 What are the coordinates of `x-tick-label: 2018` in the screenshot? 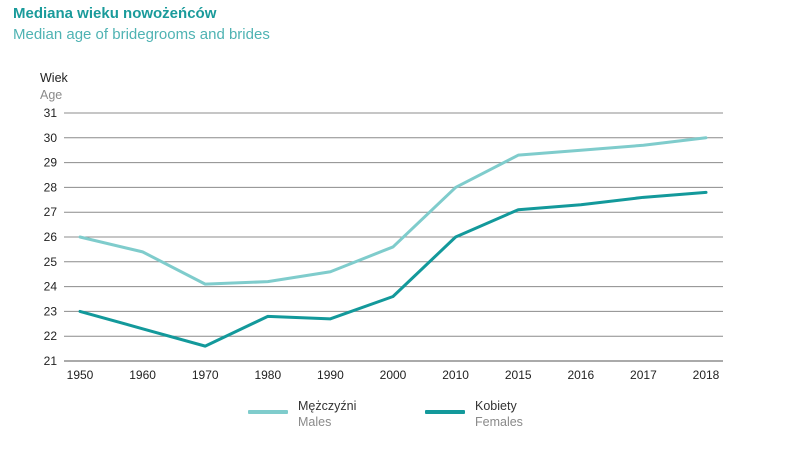 It's located at (706, 375).